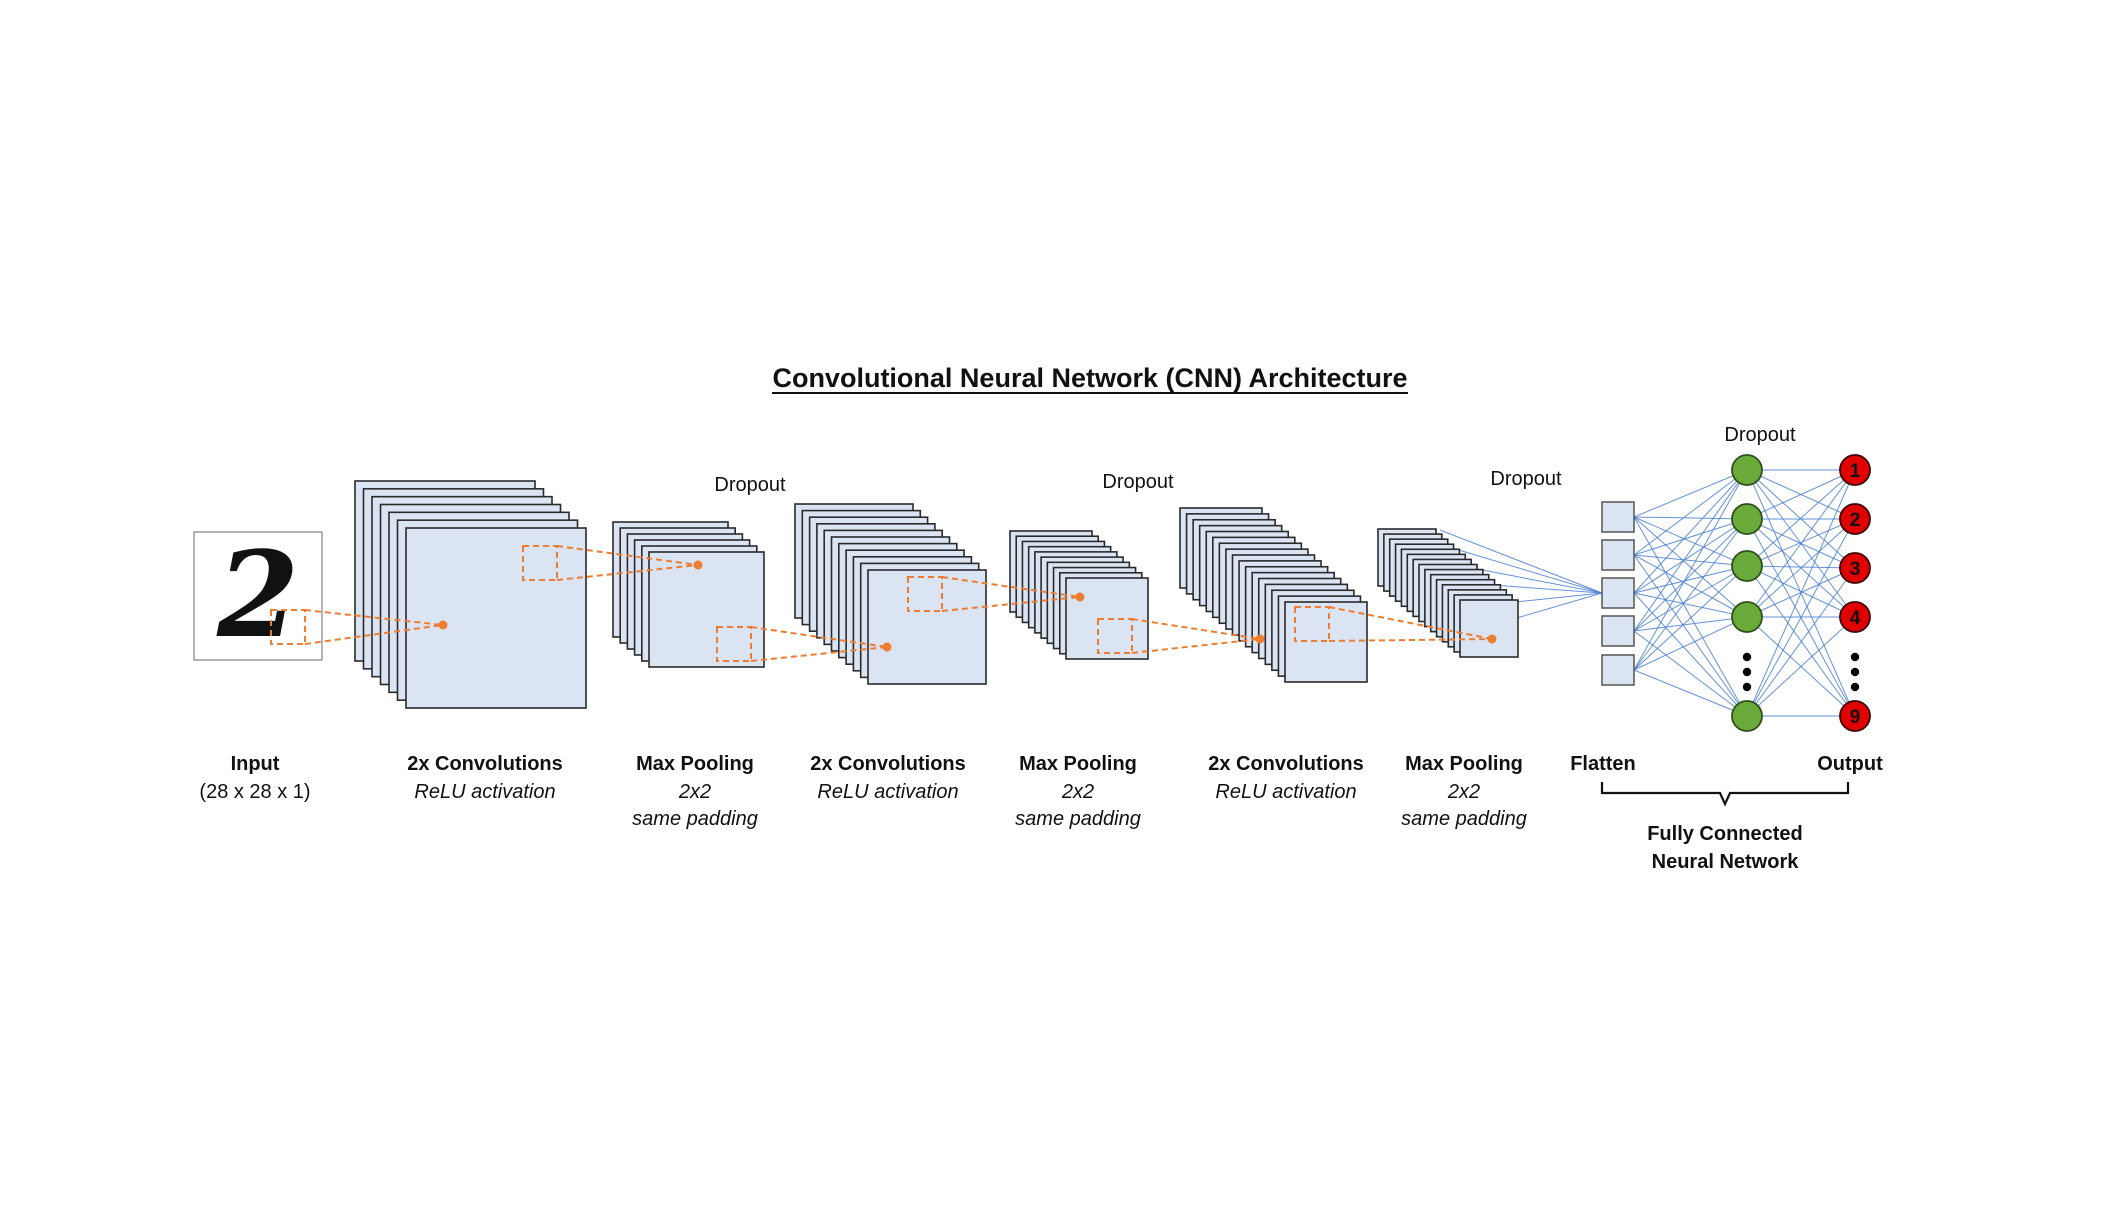 Image resolution: width=2102 pixels, height=1224 pixels. I want to click on dropout-label: Dropout, so click(1760, 435).